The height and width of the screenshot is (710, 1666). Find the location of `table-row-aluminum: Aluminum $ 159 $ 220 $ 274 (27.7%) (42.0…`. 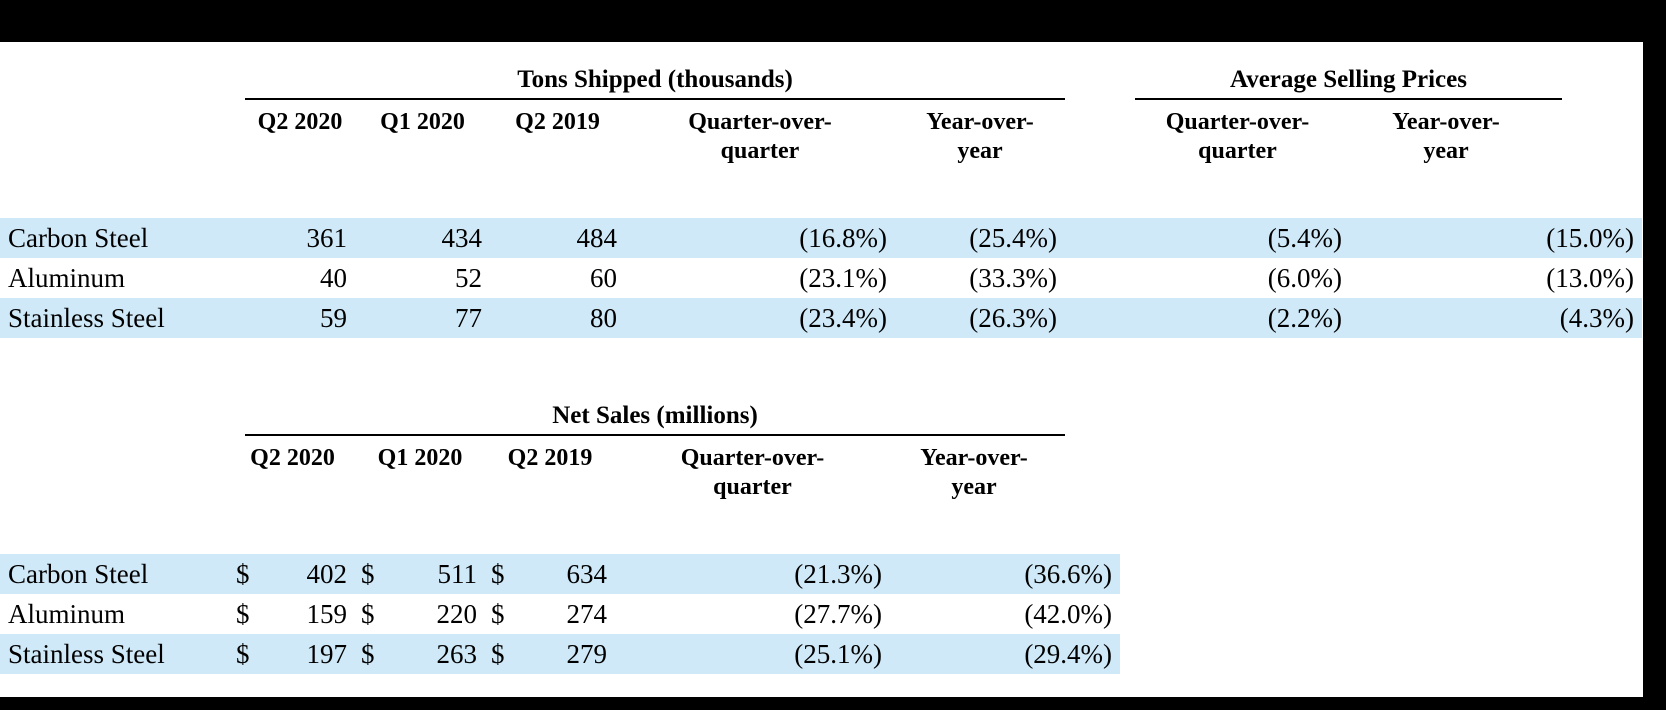

table-row-aluminum: Aluminum $ 159 $ 220 $ 274 (27.7%) (42.0… is located at coordinates (560, 614).